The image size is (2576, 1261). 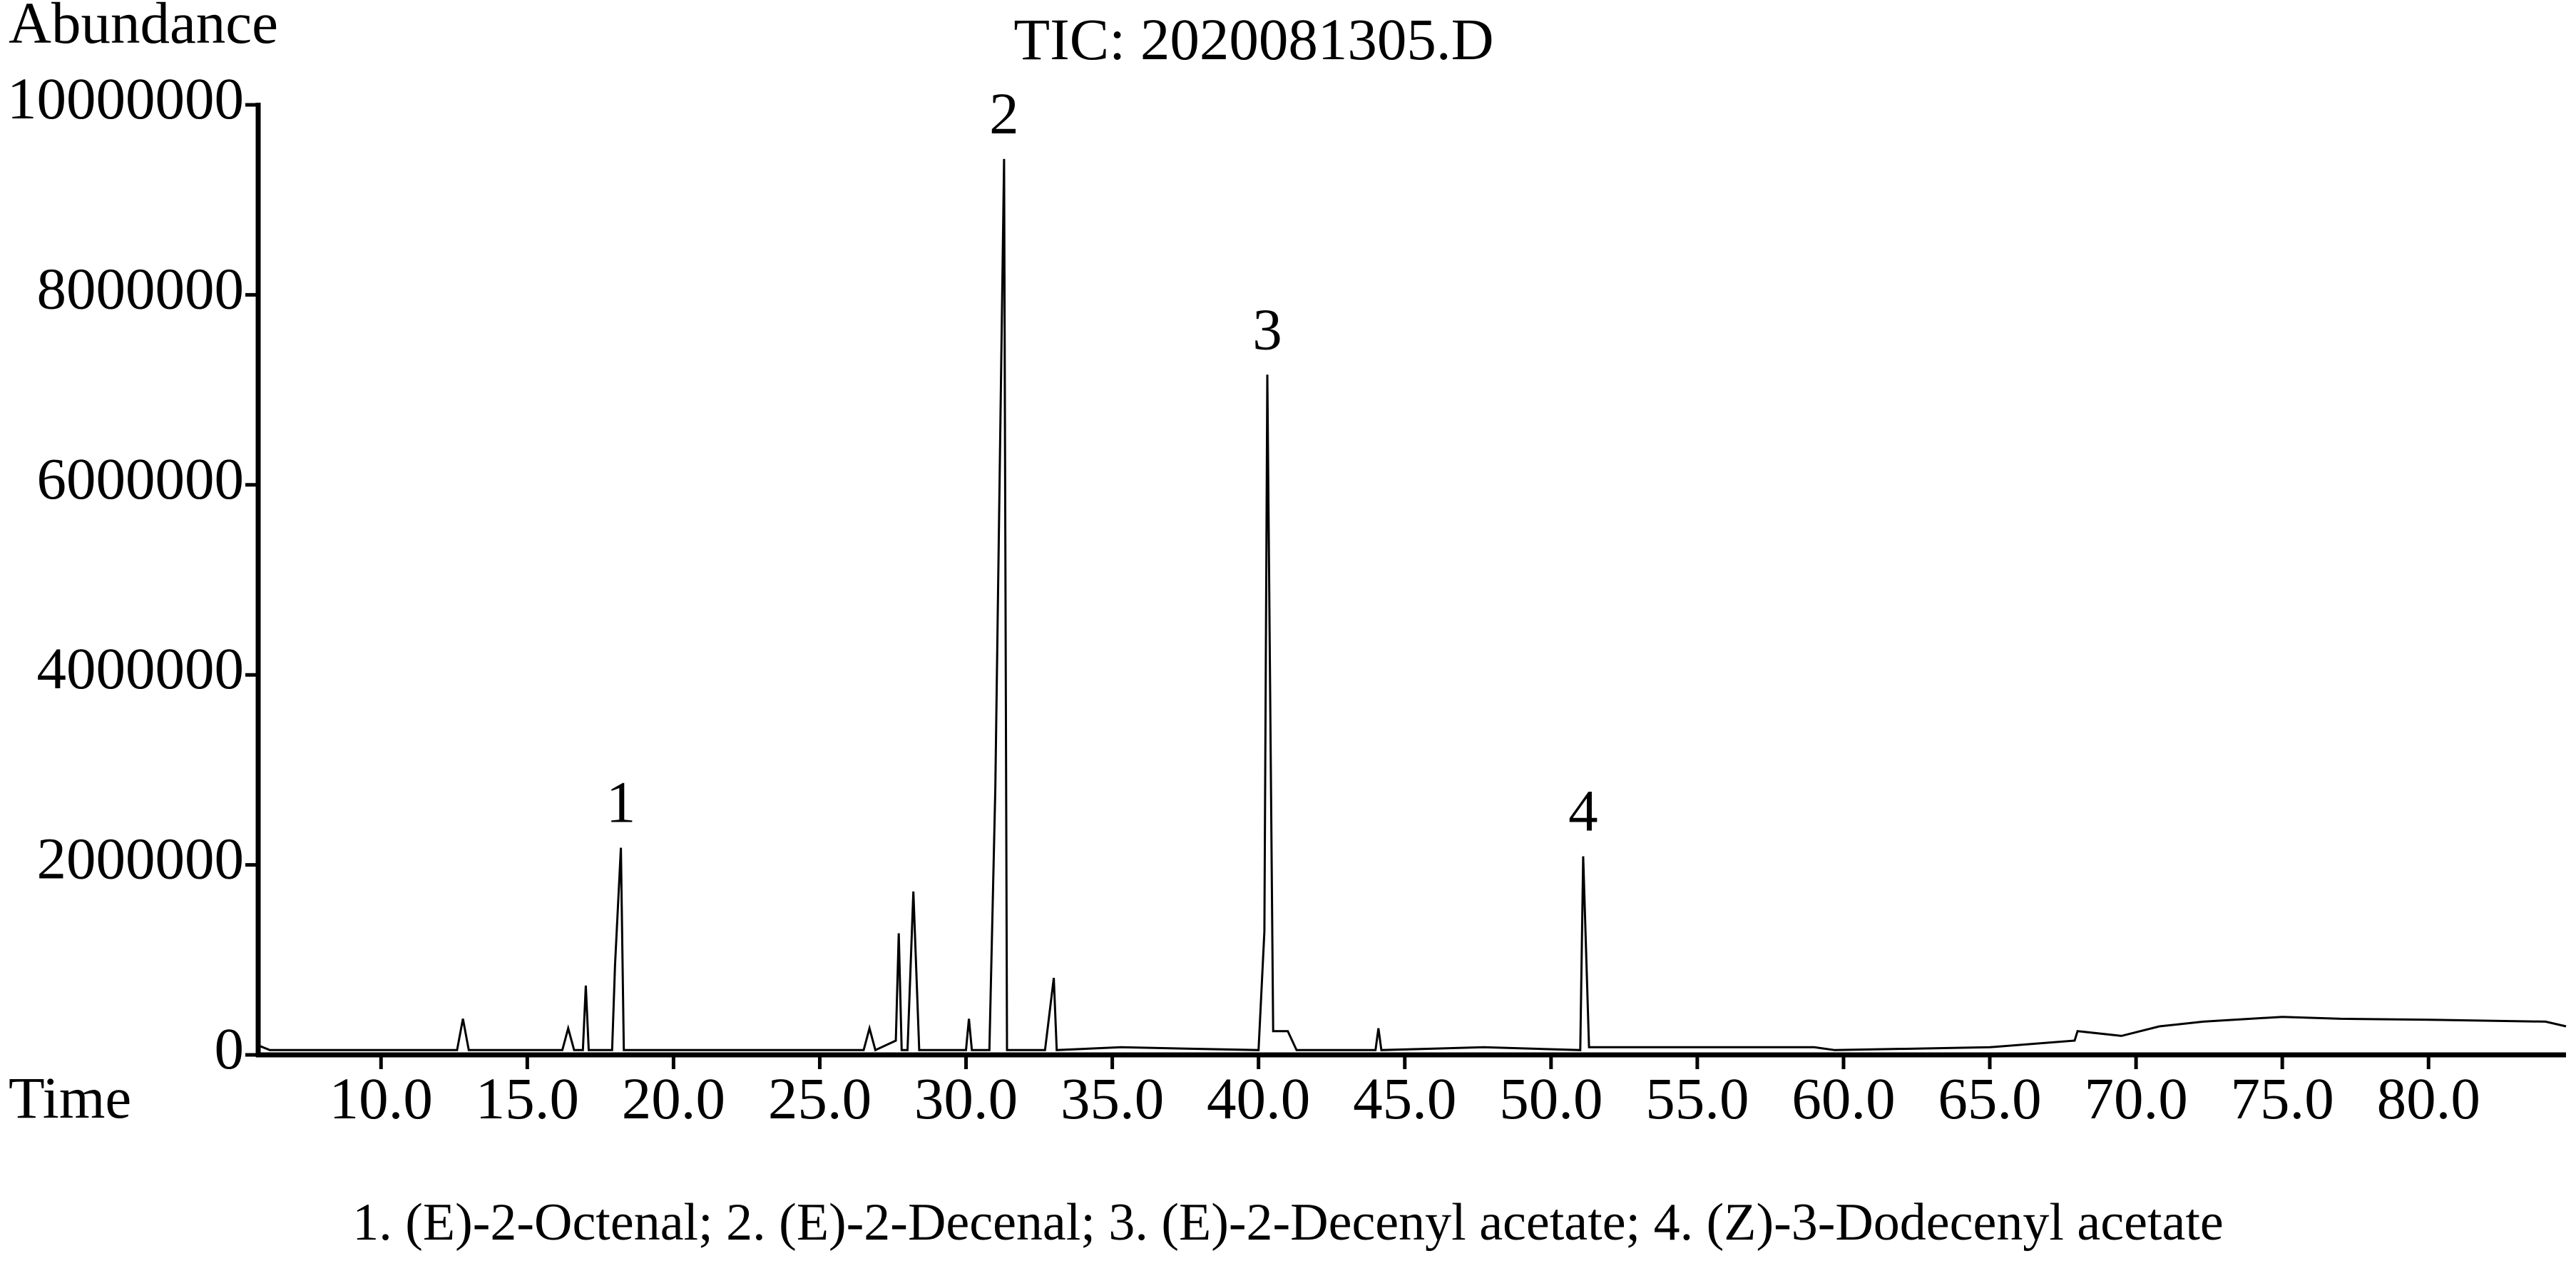 I want to click on peak-label: 2, so click(x=1004, y=113).